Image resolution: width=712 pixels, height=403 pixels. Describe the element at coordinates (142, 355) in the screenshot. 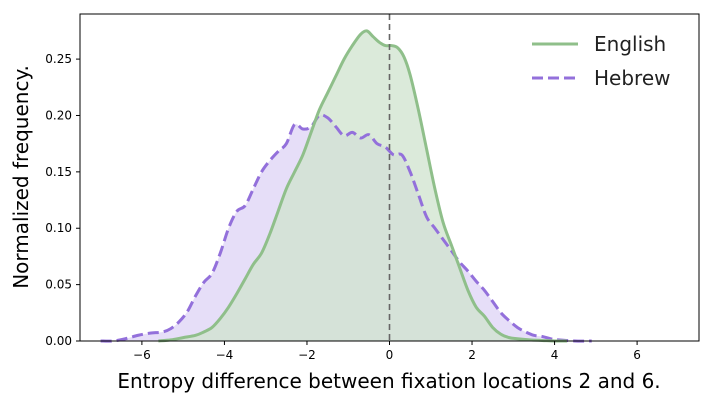

I see `x-tick-label: −6` at that location.